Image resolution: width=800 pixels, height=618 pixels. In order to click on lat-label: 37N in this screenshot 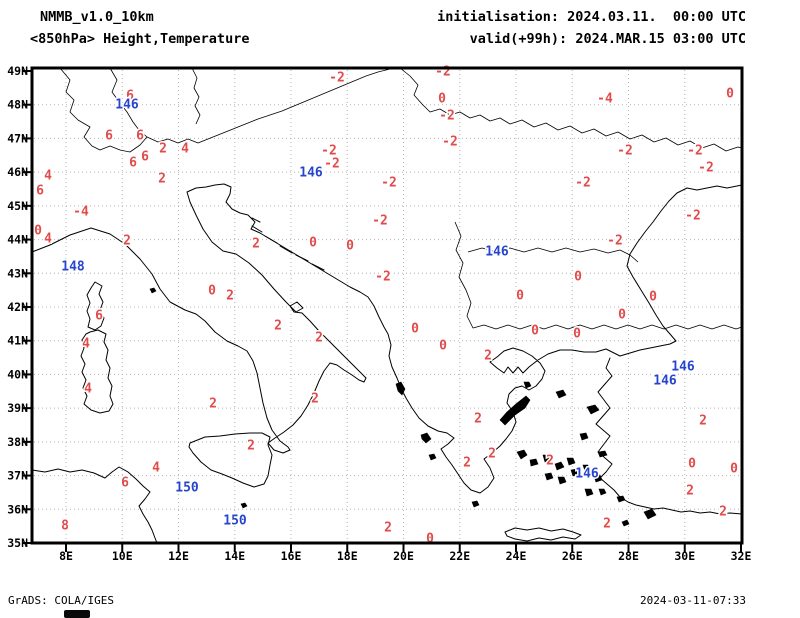, I will do `click(17, 476)`.